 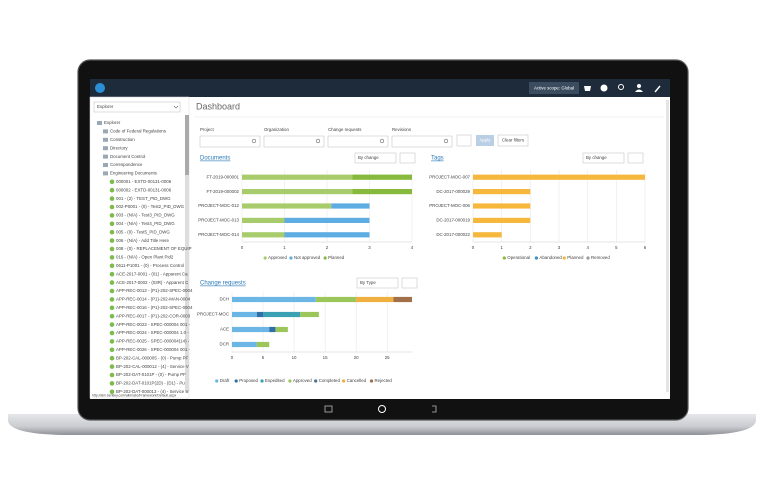 I want to click on tree-folder: Directory, so click(x=119, y=147).